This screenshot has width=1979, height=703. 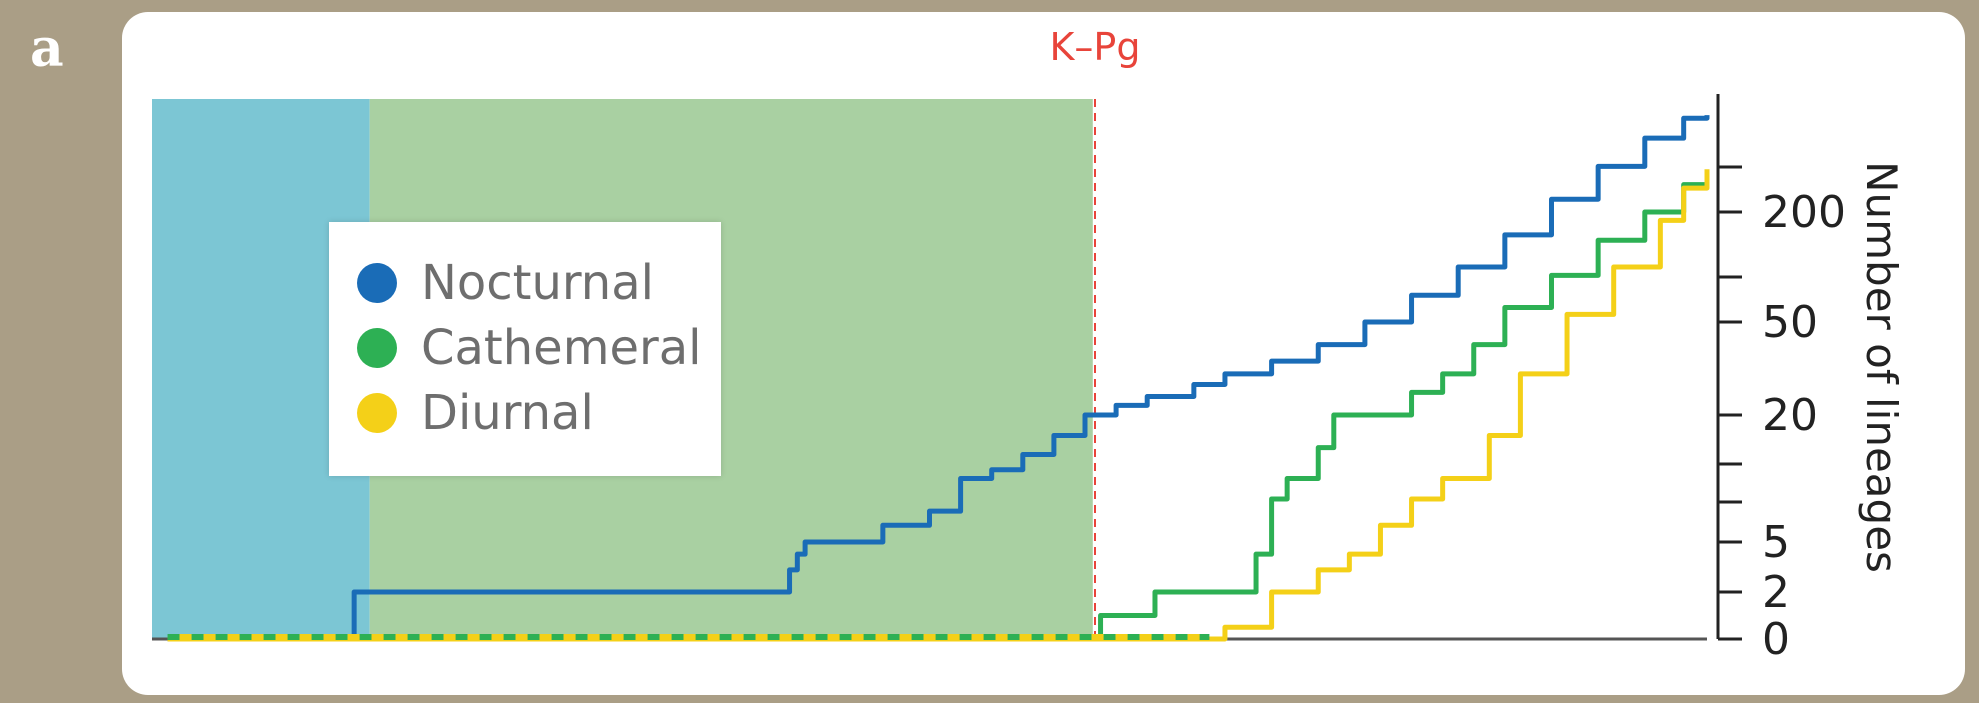 What do you see at coordinates (377, 348) in the screenshot?
I see `cathemeral-dot-icon` at bounding box center [377, 348].